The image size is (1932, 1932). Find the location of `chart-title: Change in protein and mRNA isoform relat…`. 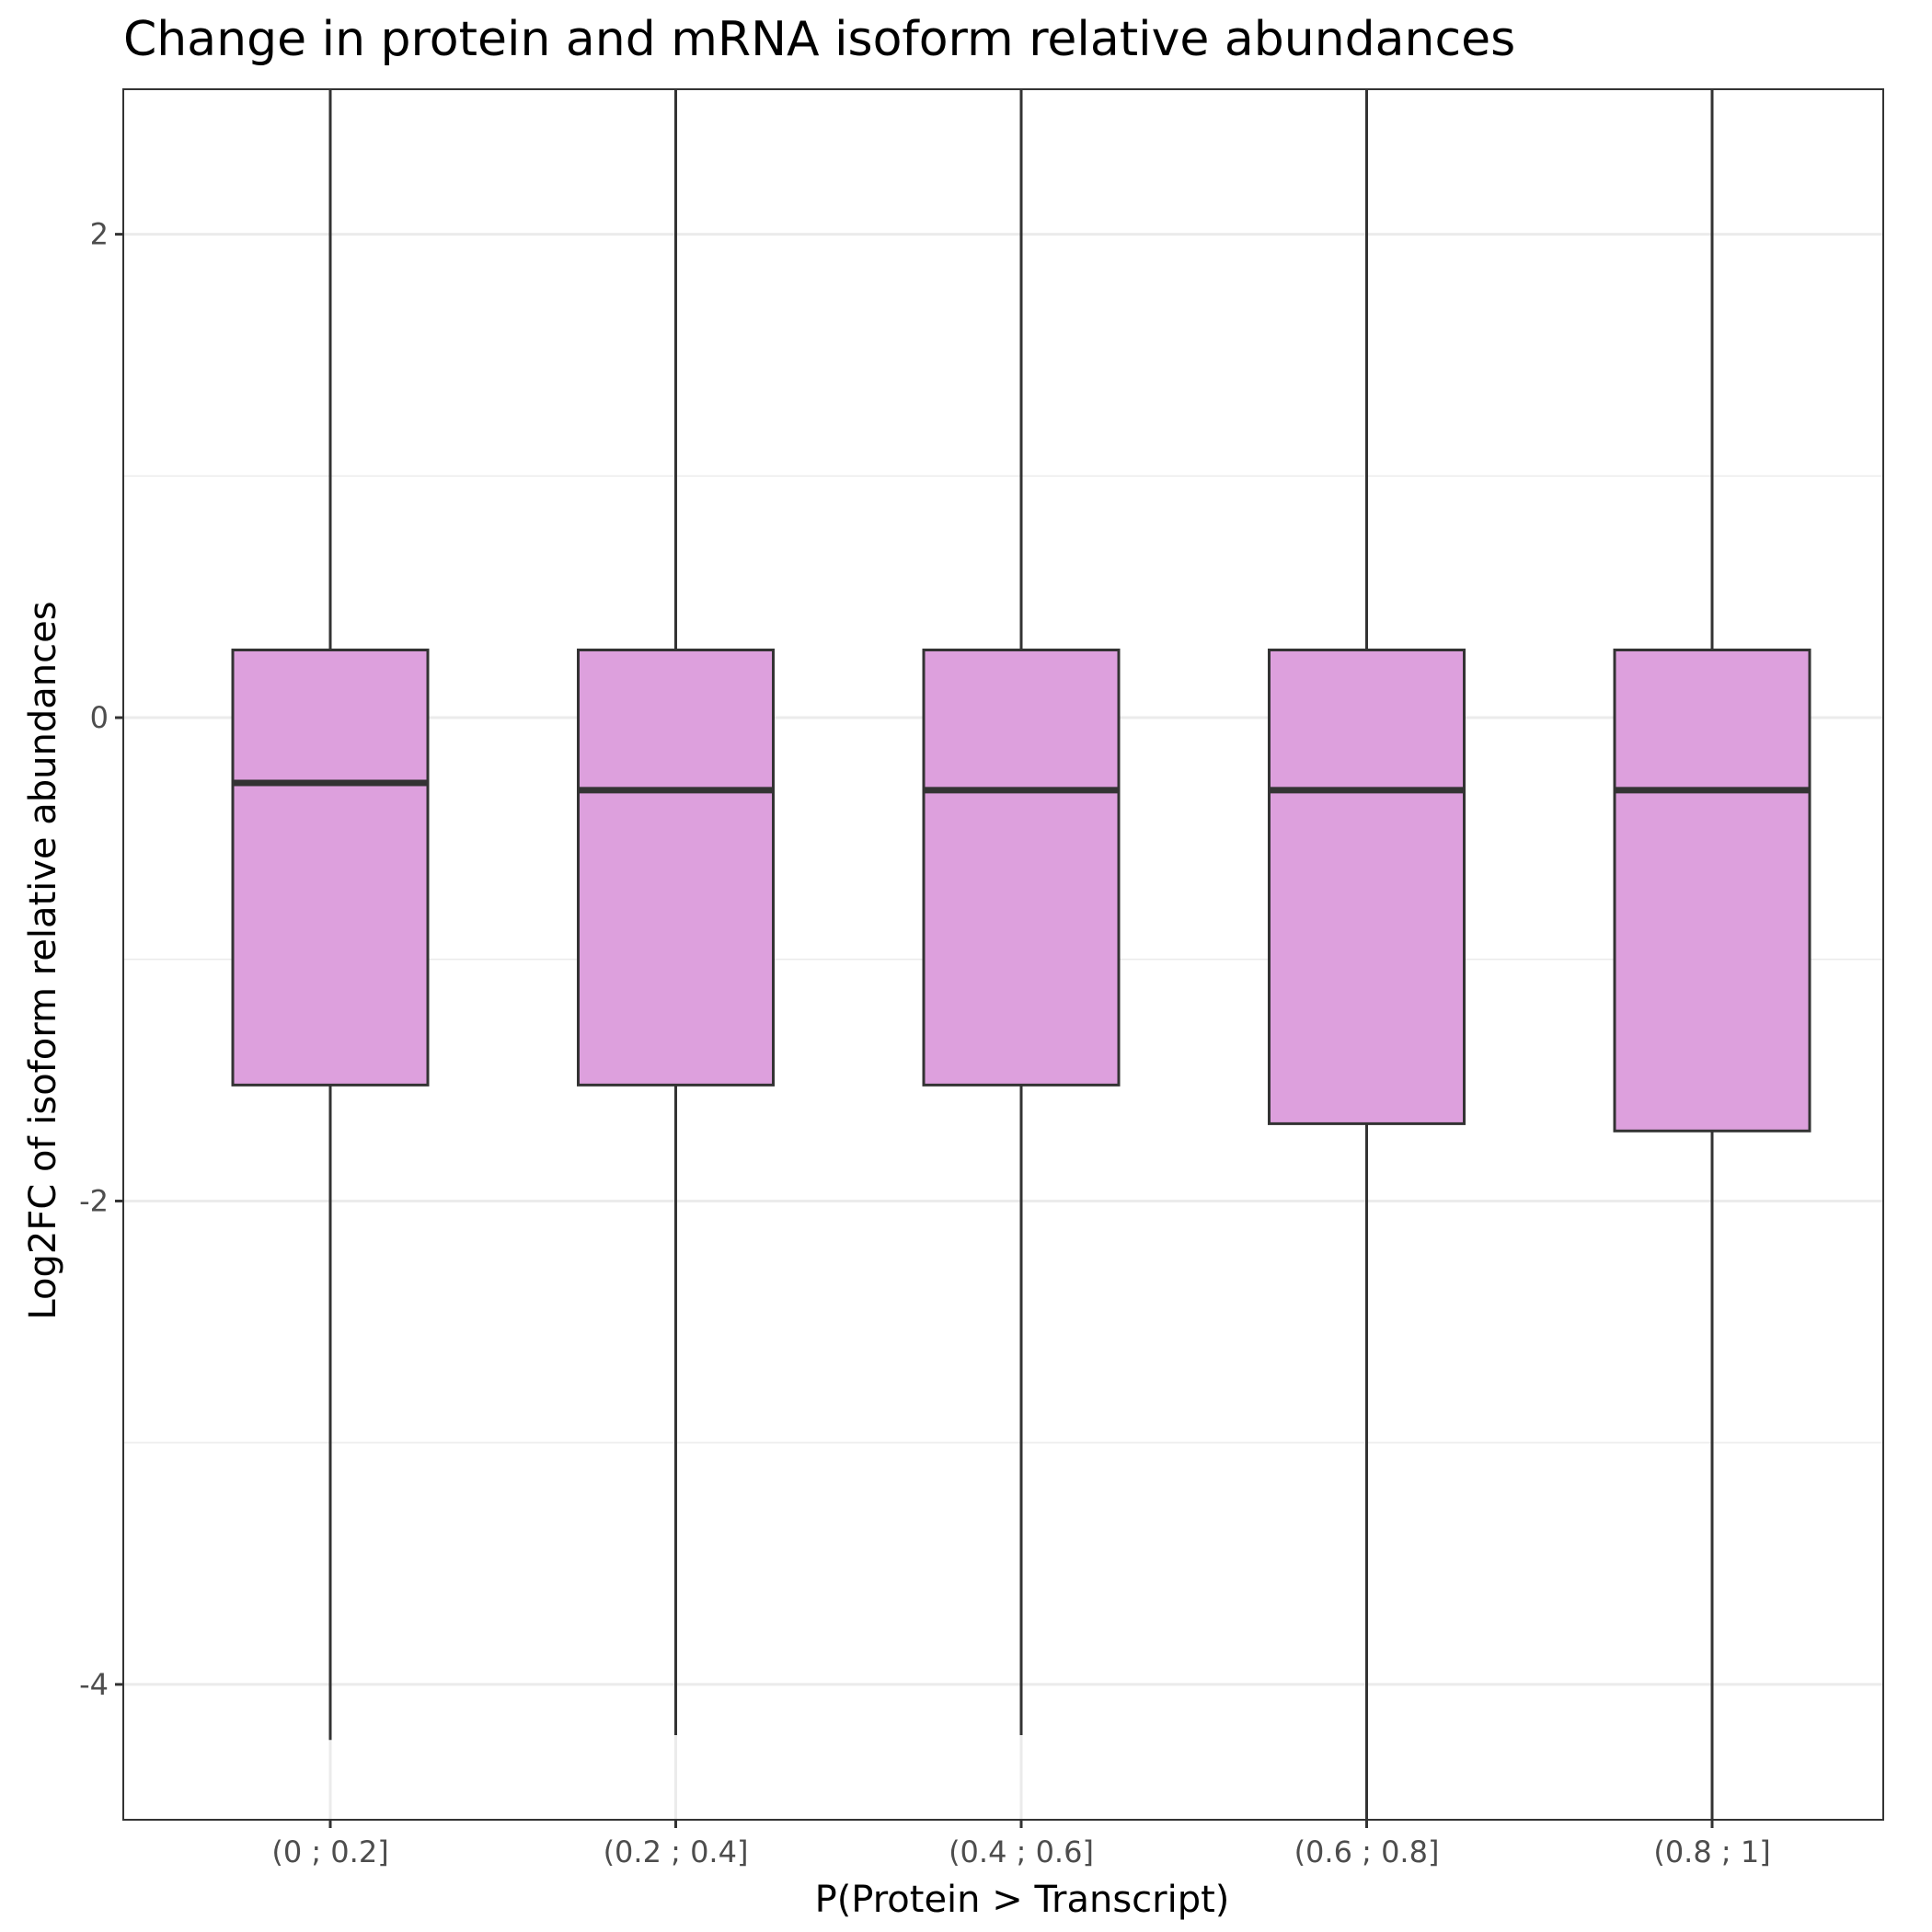

chart-title: Change in protein and mRNA isoform relat… is located at coordinates (819, 39).